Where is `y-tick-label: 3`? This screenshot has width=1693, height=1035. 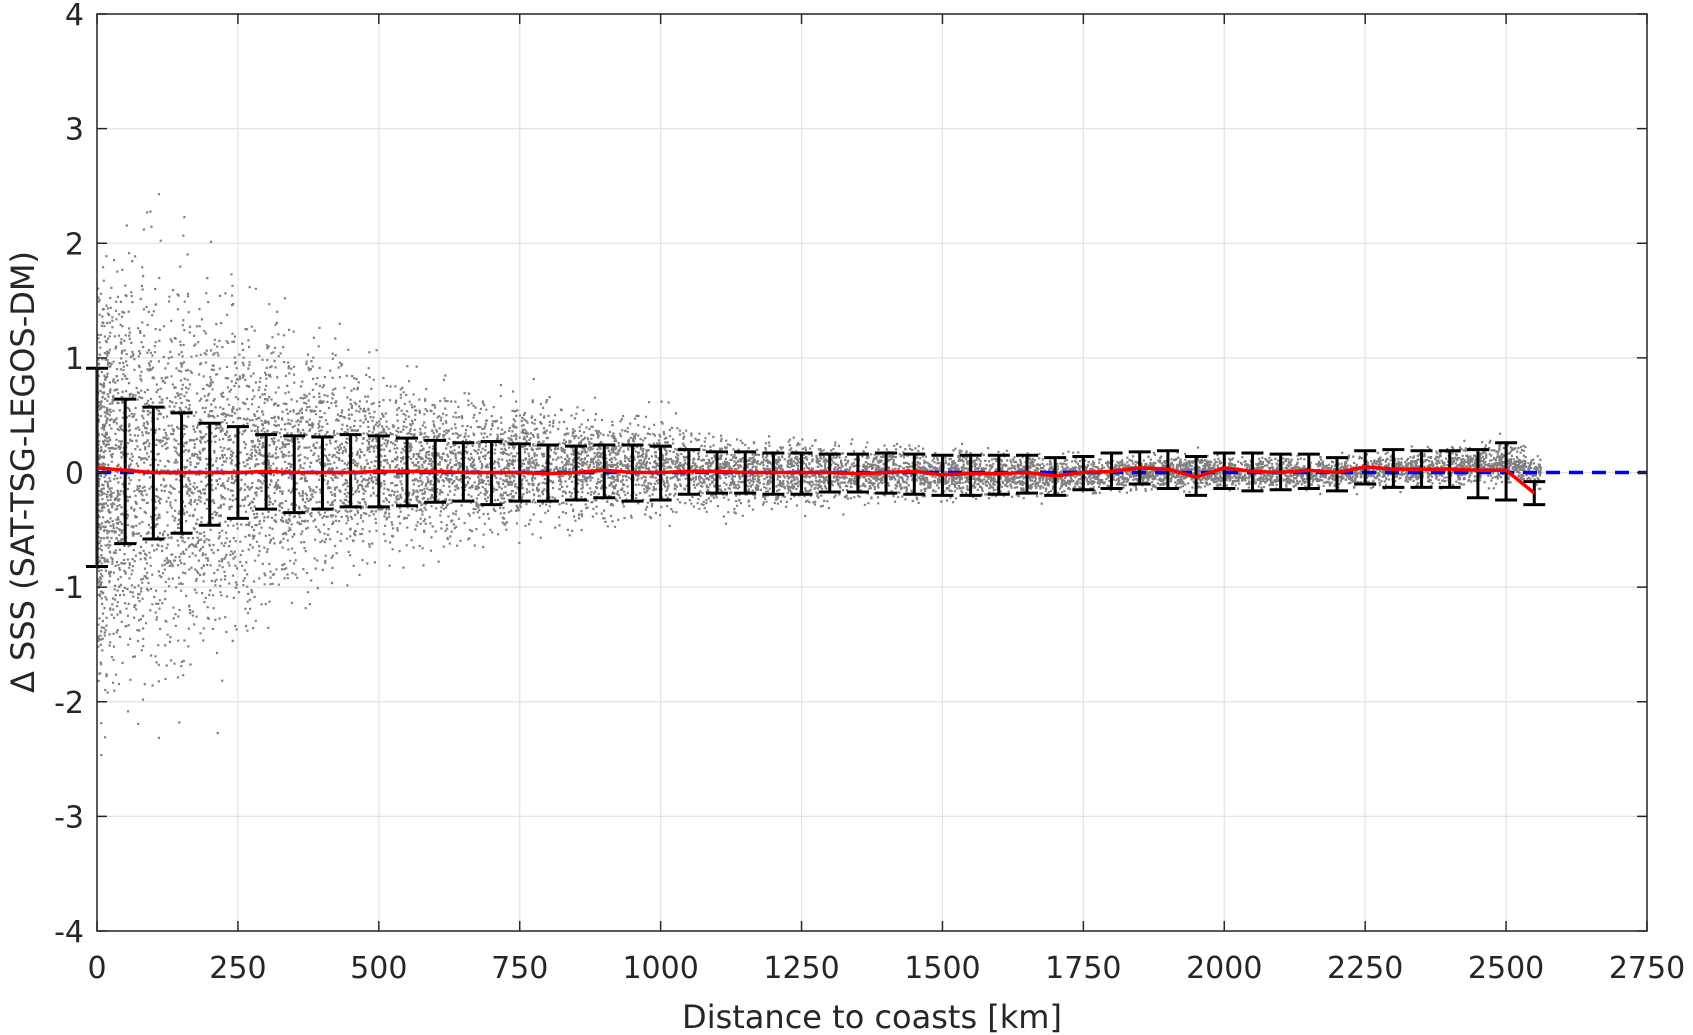 y-tick-label: 3 is located at coordinates (74, 130).